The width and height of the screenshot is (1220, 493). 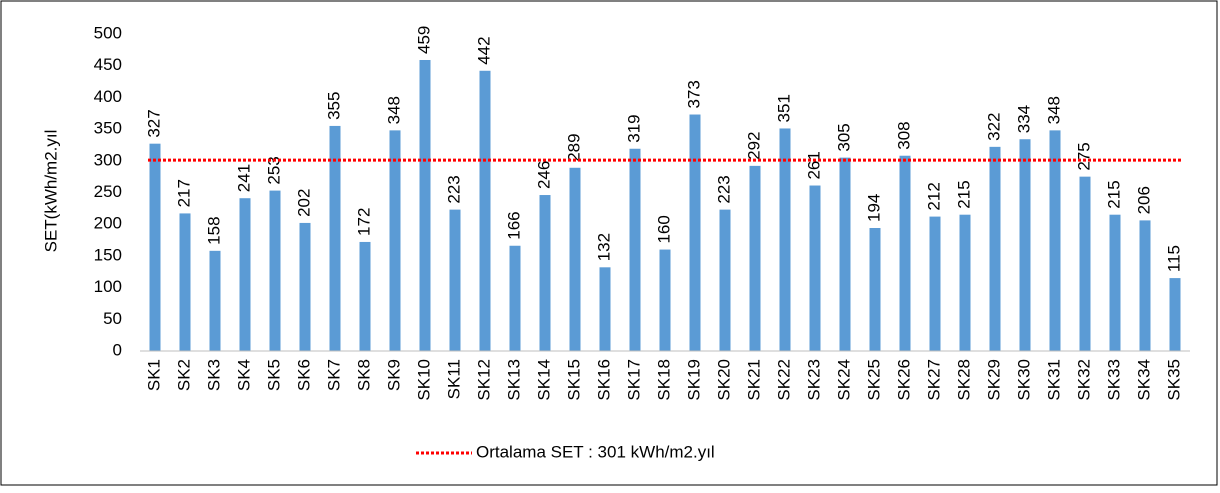 What do you see at coordinates (993, 126) in the screenshot?
I see `data-label: 322` at bounding box center [993, 126].